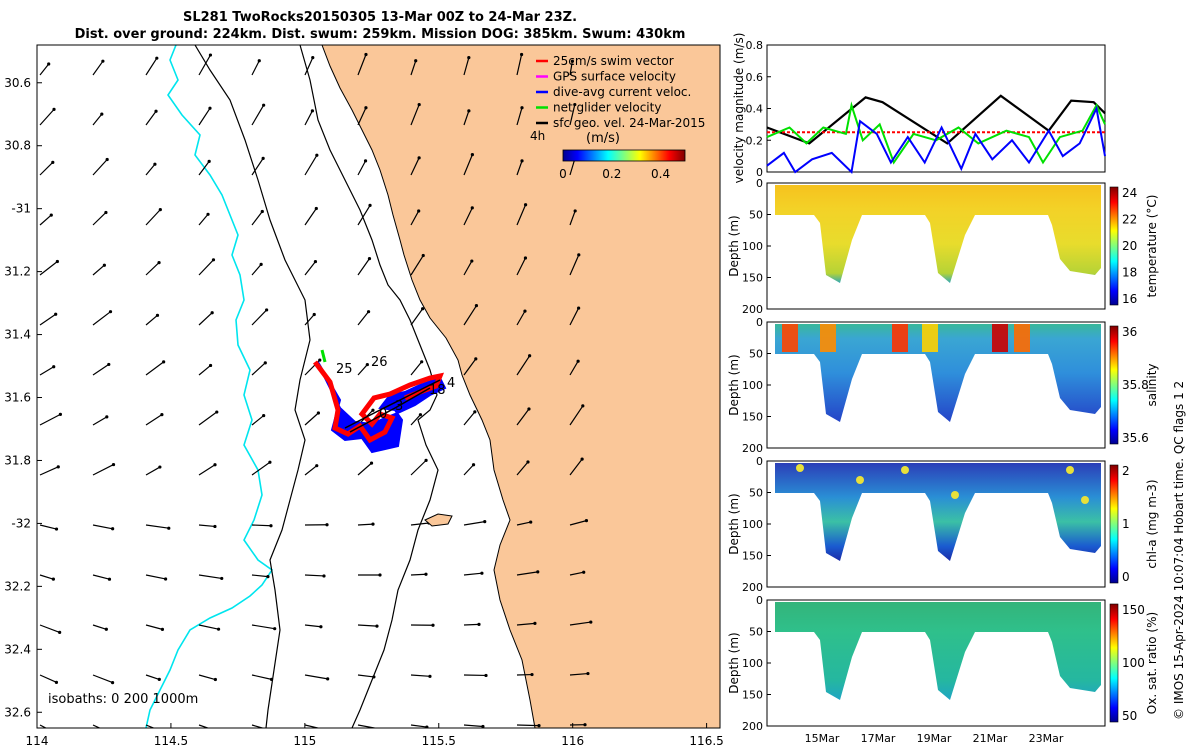 Image resolution: width=1200 pixels, height=750 pixels. Describe the element at coordinates (1152, 663) in the screenshot. I see `section-colorbar-label: Ox. sat. ratio (%)` at that location.